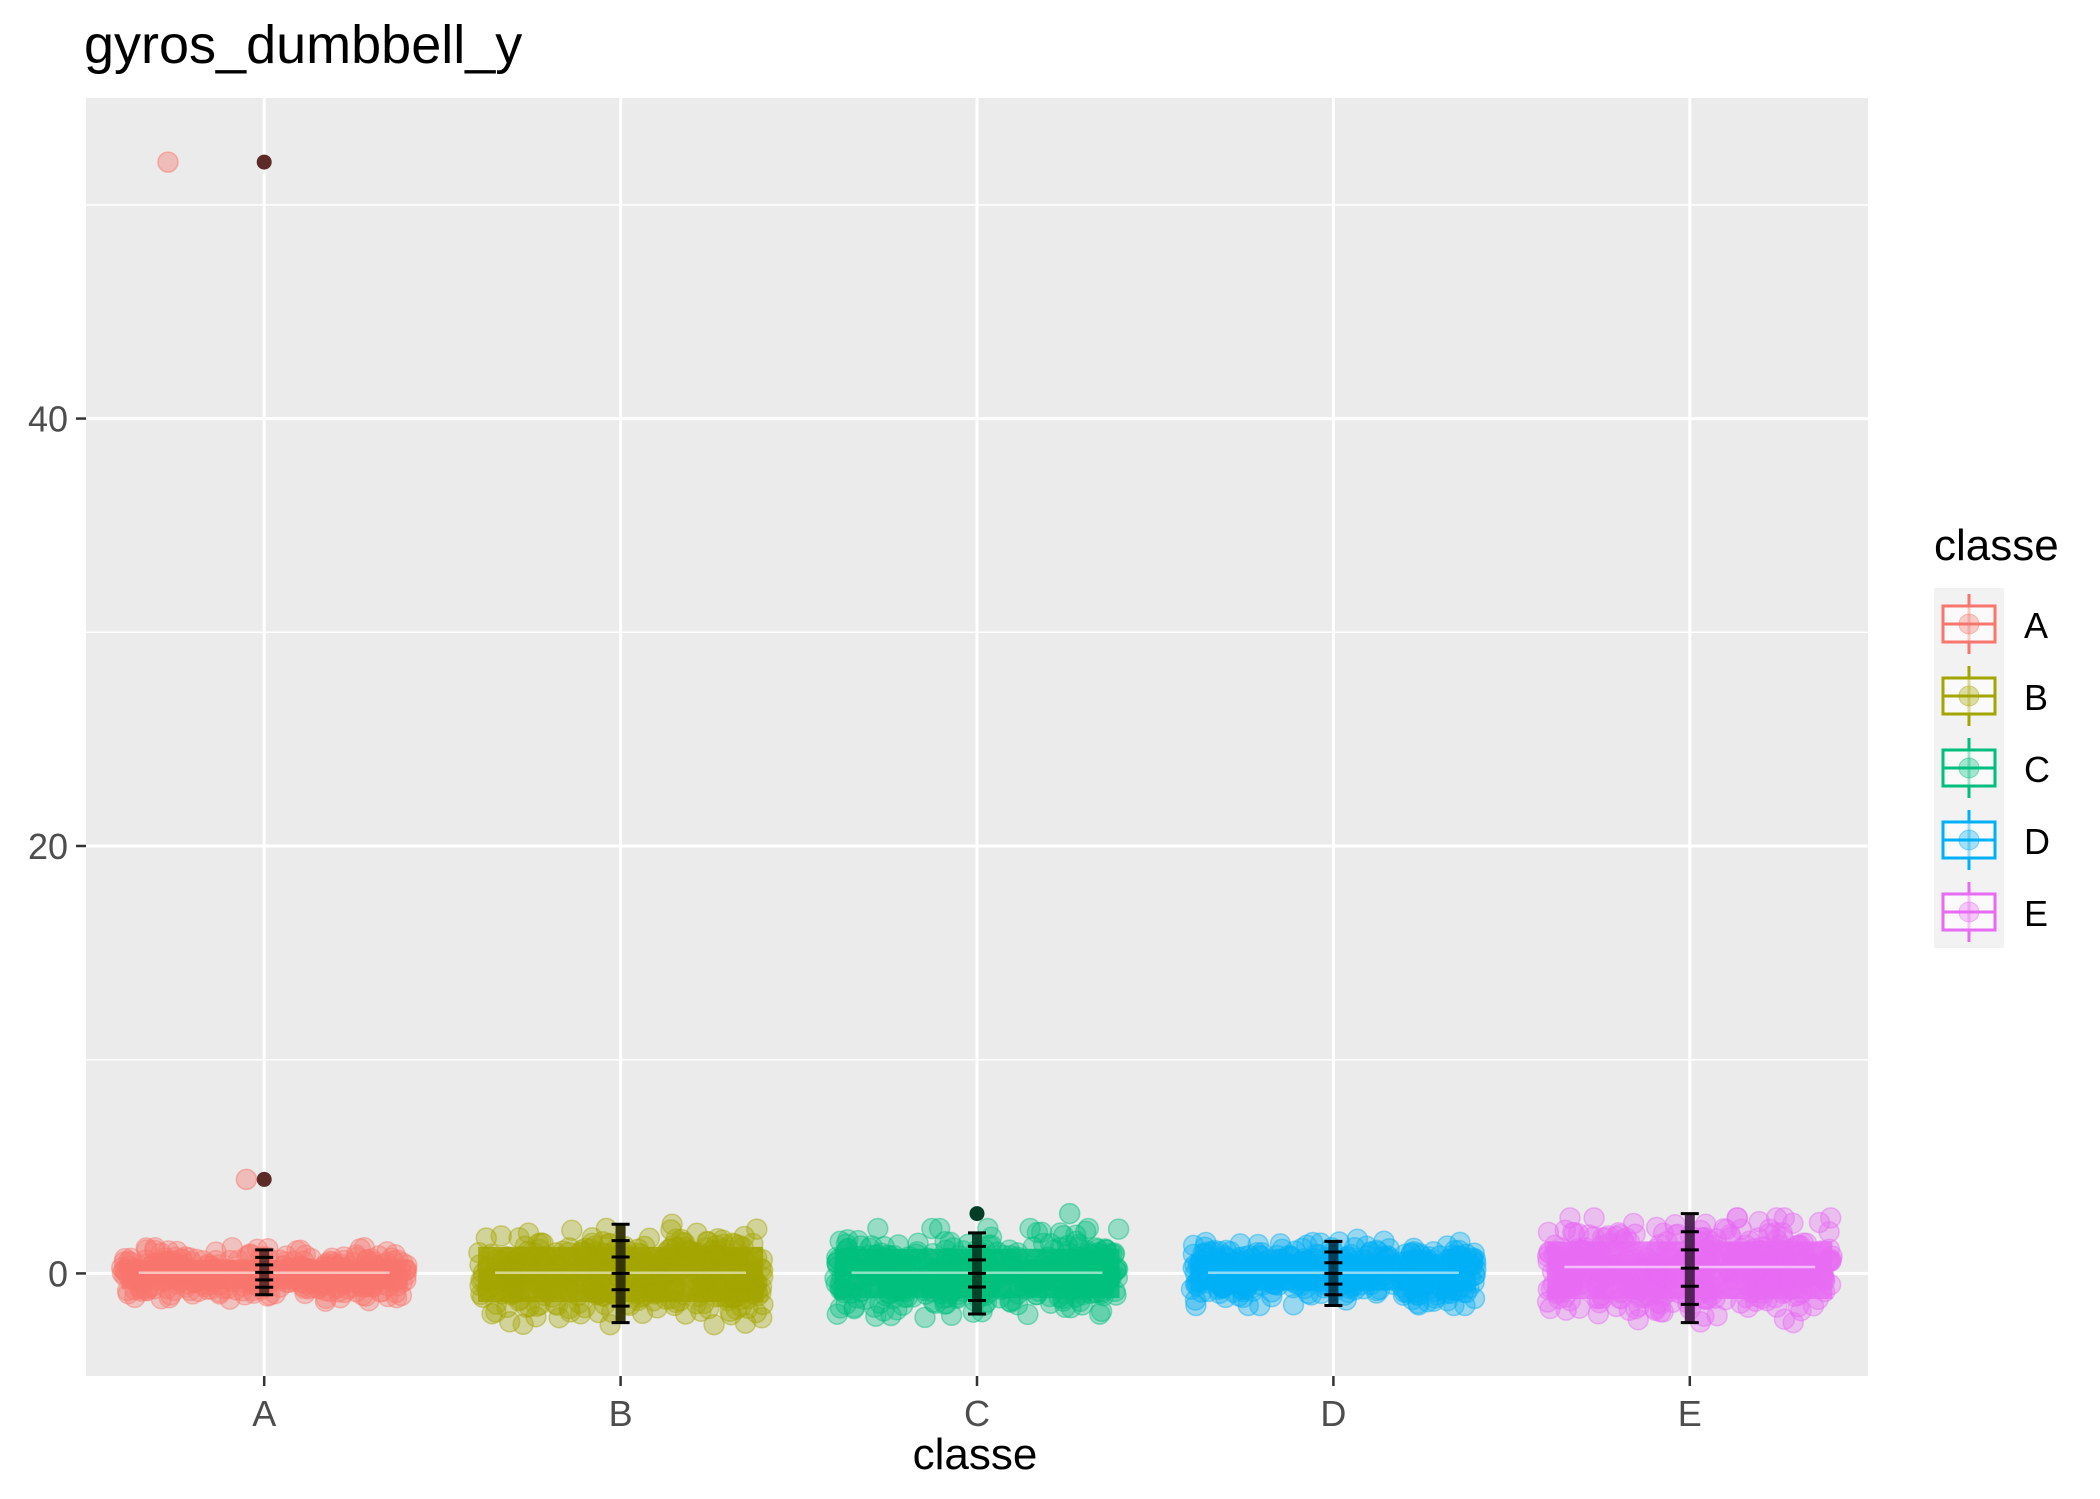 Image resolution: width=2100 pixels, height=1499 pixels. What do you see at coordinates (977, 1413) in the screenshot?
I see `x-tick-label: C` at bounding box center [977, 1413].